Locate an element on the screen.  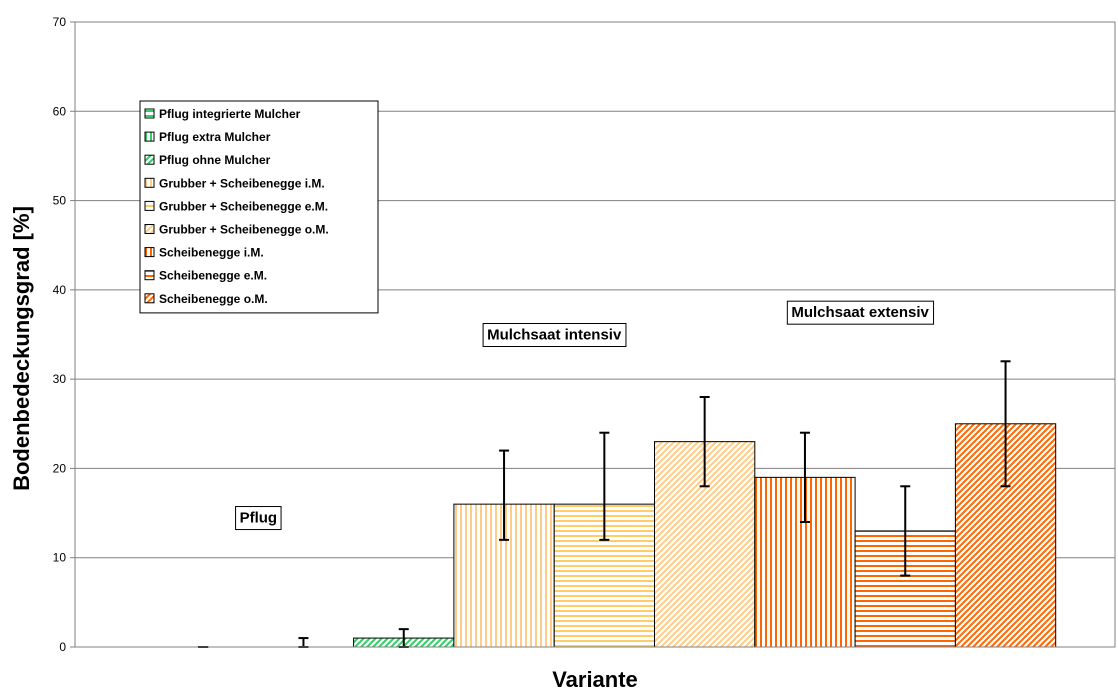
legend-item-6: Grubber + Scheibenegge o.M. is located at coordinates (236, 230).